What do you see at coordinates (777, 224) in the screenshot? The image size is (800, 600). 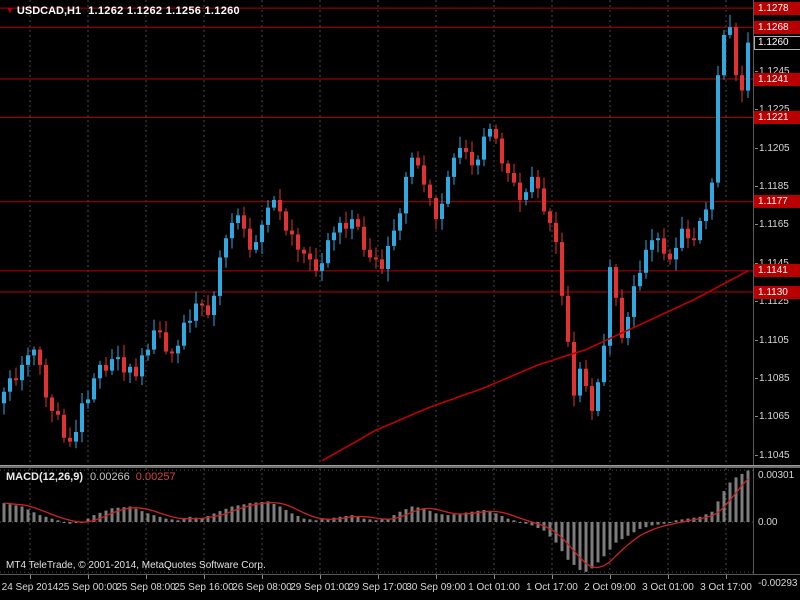 I see `price-tick: 1.1165` at bounding box center [777, 224].